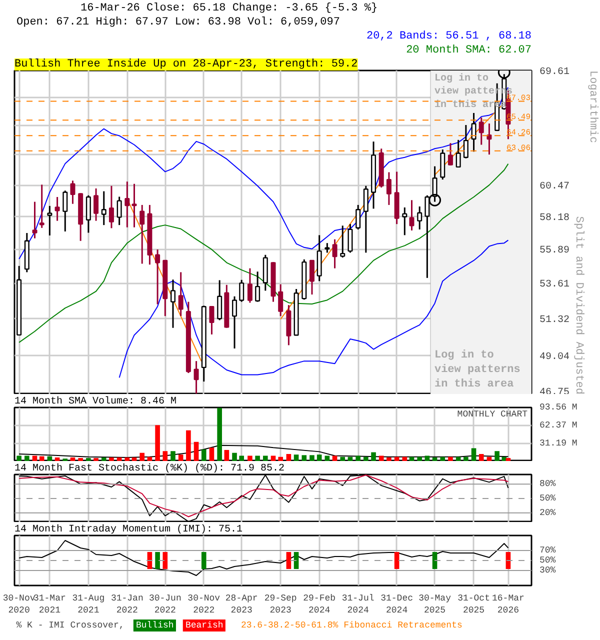 This screenshot has height=640, width=600. I want to click on y-tick-label: 62.37 M, so click(559, 425).